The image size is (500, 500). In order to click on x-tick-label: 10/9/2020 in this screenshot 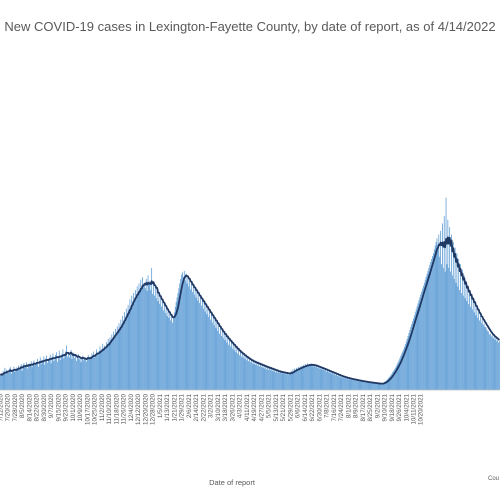, I will do `click(80, 407)`.